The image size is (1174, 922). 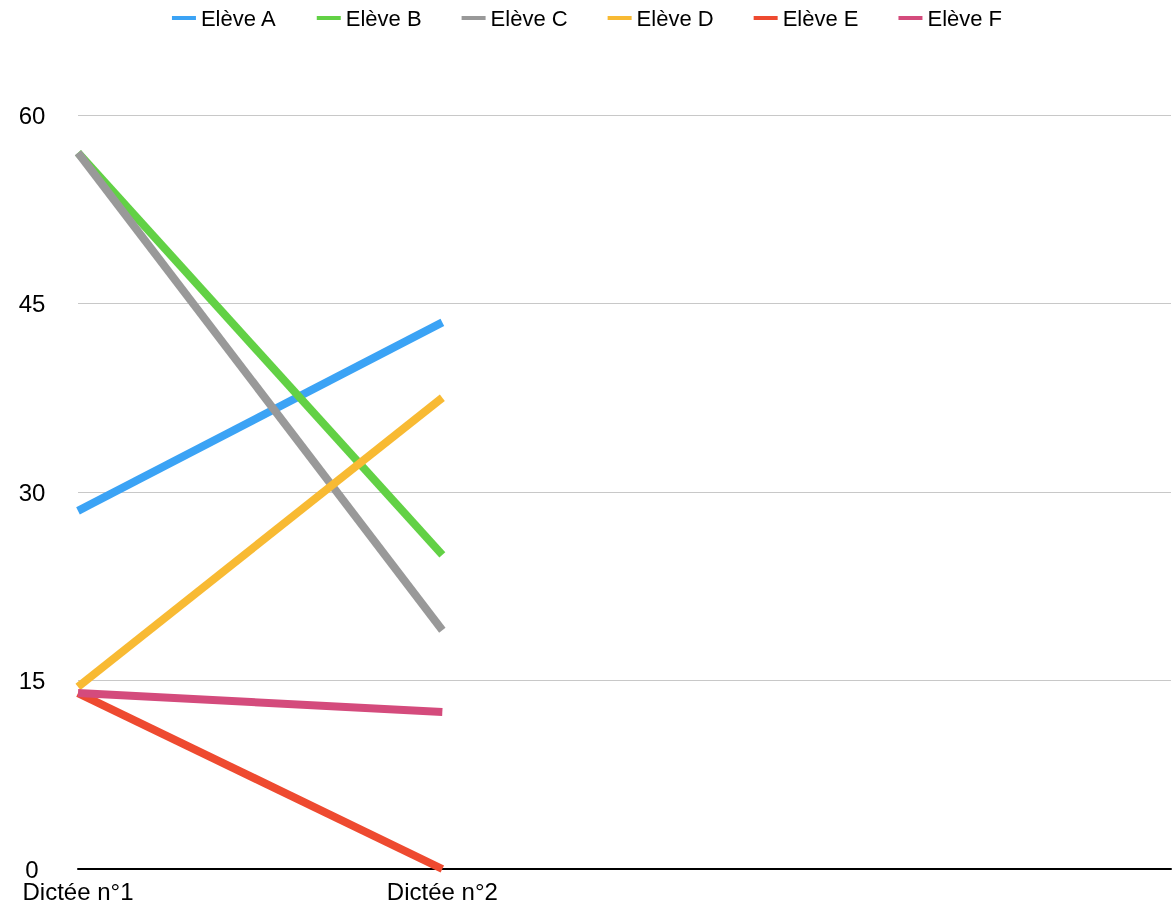 I want to click on legend-label: Elève C, so click(x=529, y=18).